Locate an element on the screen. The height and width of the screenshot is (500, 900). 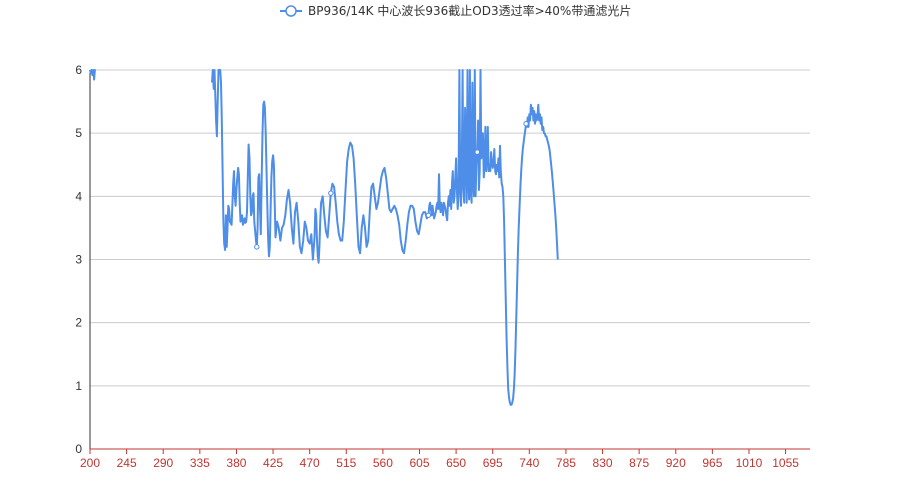
x-tick-label: 695 is located at coordinates (493, 463).